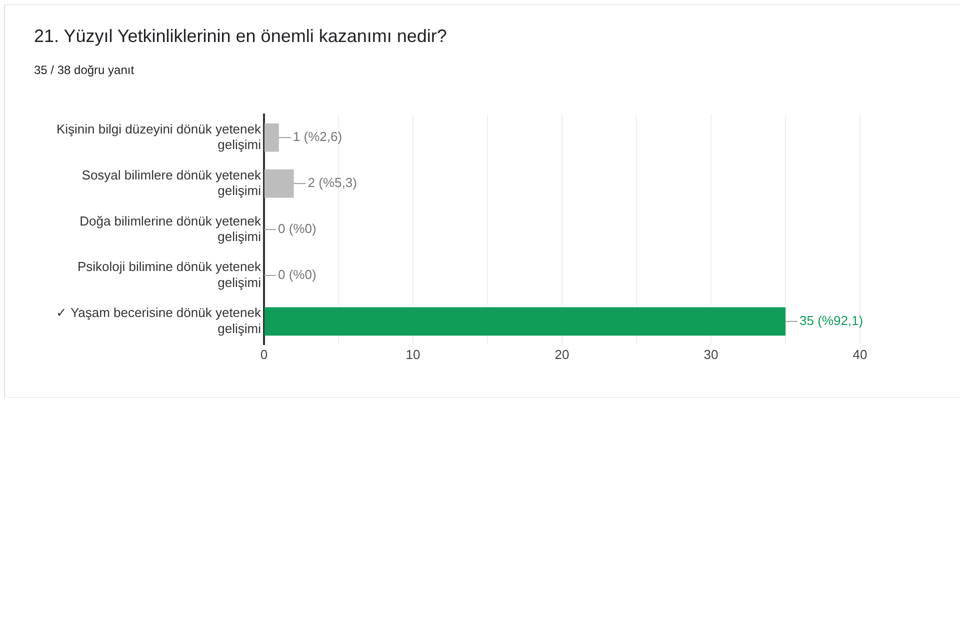 The width and height of the screenshot is (960, 623). I want to click on text: 35 / 38 doğru yanıt, so click(84, 70).